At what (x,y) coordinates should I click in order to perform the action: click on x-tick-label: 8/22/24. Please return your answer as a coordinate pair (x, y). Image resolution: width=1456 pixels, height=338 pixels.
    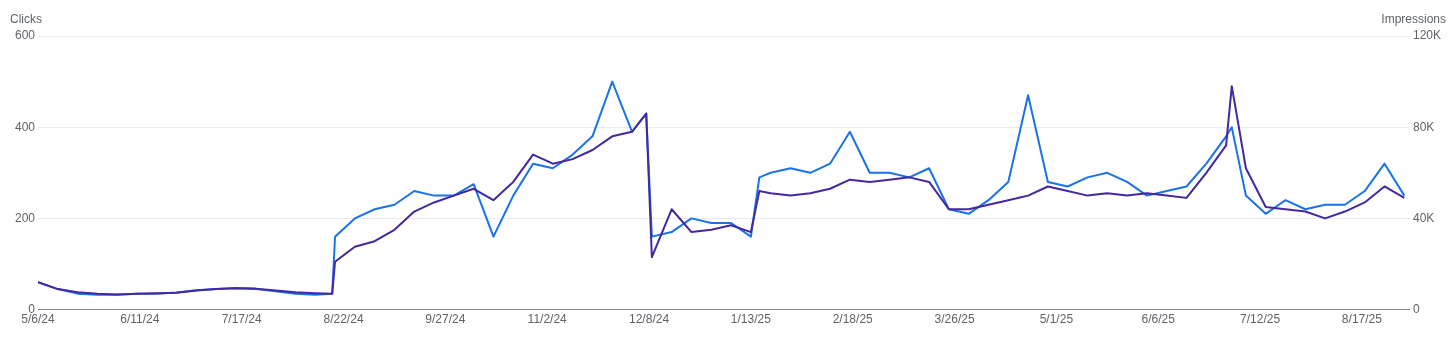
    Looking at the image, I should click on (343, 319).